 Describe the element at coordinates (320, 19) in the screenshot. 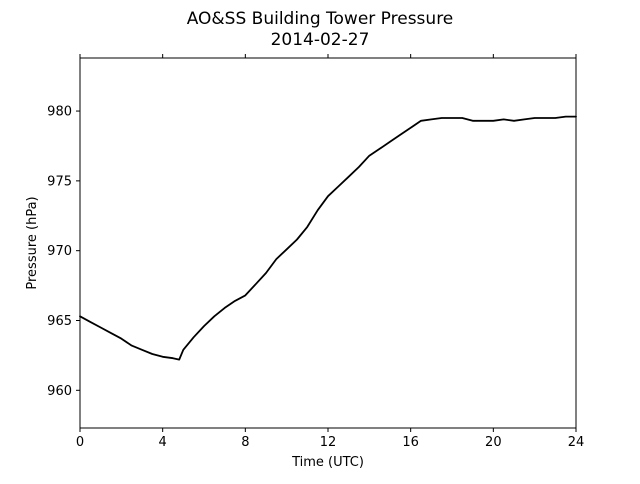

I see `chart-title: AO&SS Building Tower Pressure` at that location.